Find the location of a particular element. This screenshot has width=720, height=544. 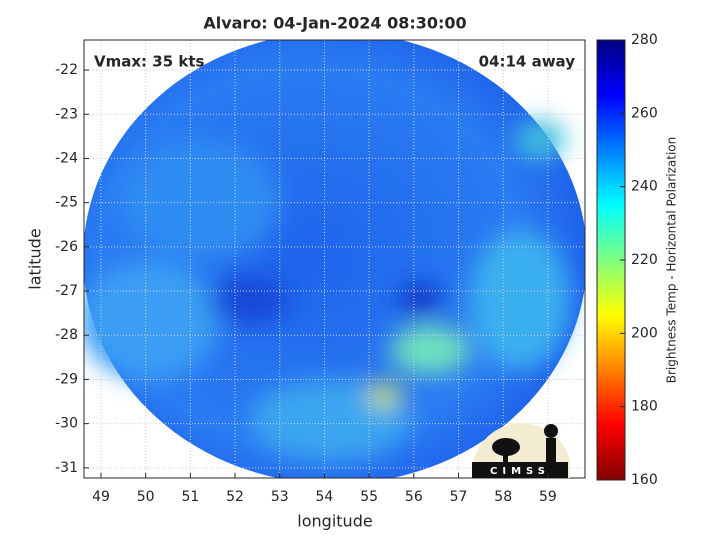

time-annotation: 04:14 away is located at coordinates (527, 62).